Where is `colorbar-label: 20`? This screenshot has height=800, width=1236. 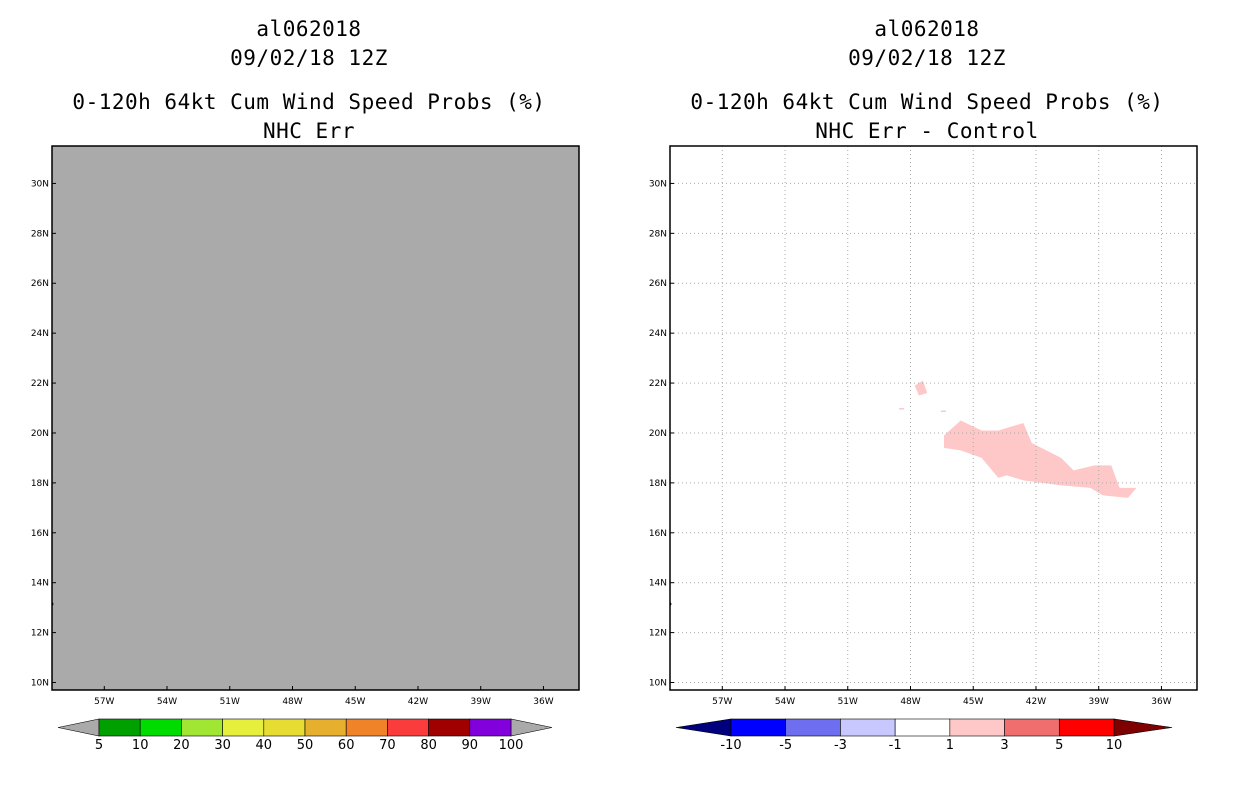
colorbar-label: 20 is located at coordinates (181, 745).